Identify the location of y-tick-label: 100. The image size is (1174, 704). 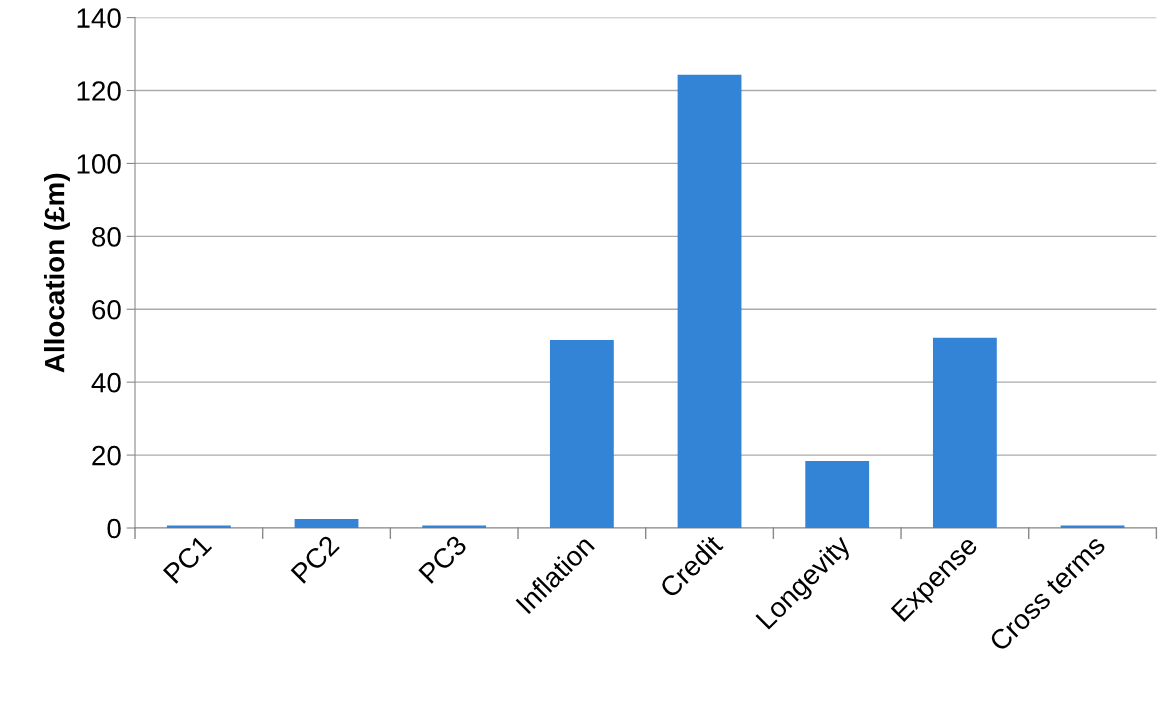
(99, 164).